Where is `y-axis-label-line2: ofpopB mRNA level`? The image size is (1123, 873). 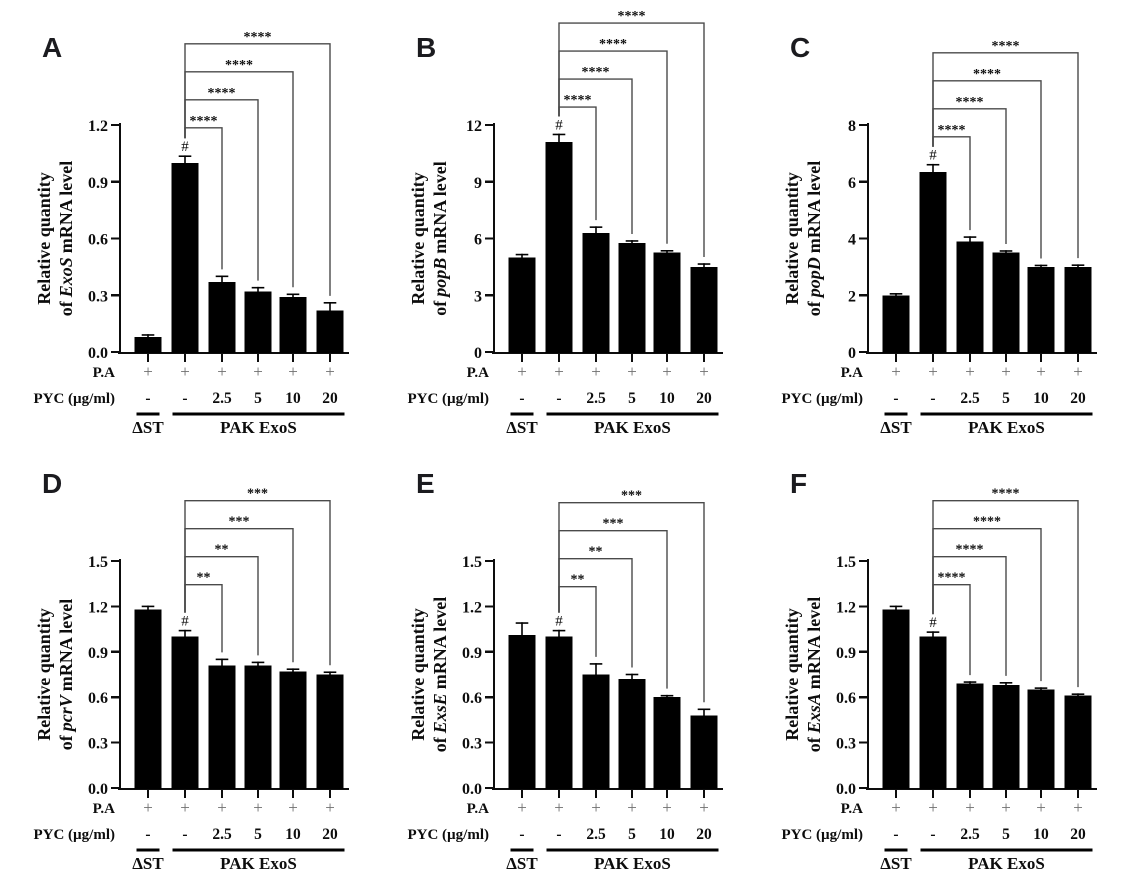 y-axis-label-line2: ofpopB mRNA level is located at coordinates (440, 238).